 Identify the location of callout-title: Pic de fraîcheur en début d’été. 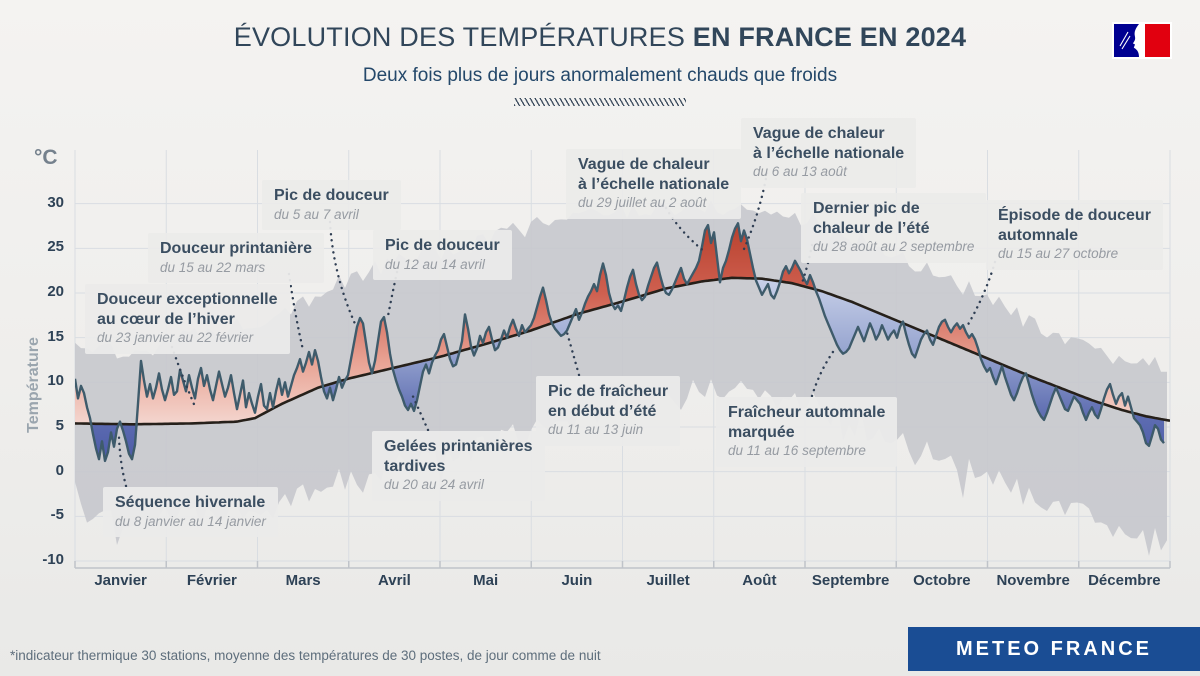
(608, 401).